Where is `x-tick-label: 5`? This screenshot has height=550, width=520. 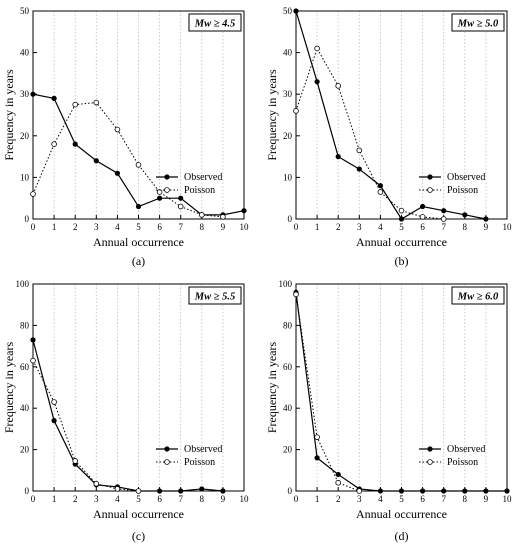
x-tick-label: 5 is located at coordinates (138, 499).